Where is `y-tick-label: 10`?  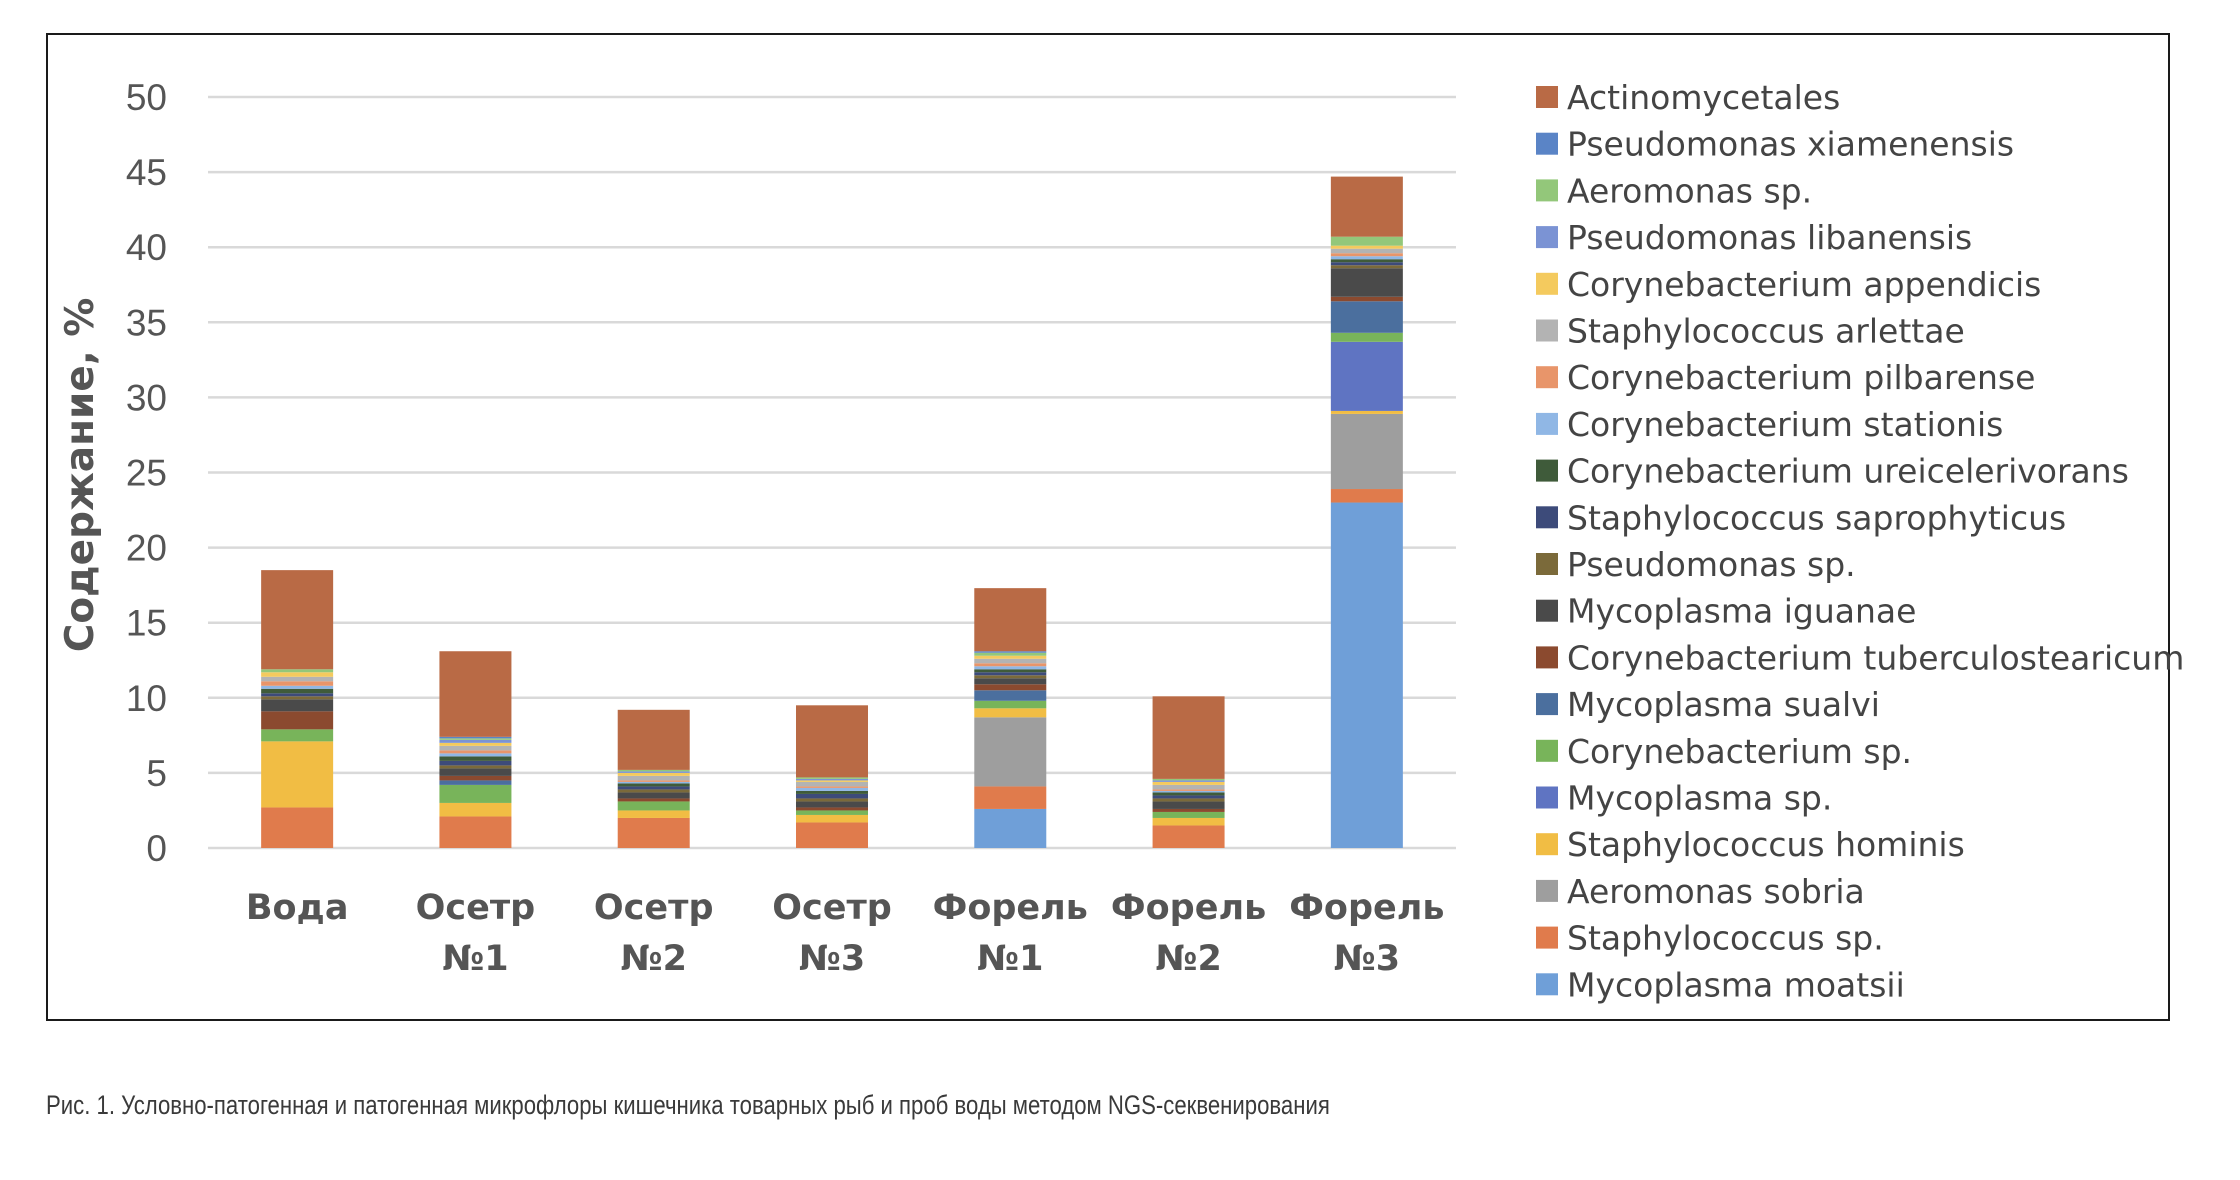 y-tick-label: 10 is located at coordinates (146, 698).